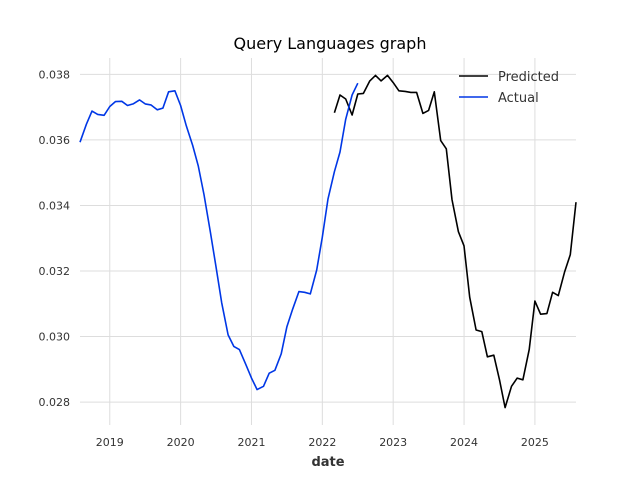 Image resolution: width=640 pixels, height=484 pixels. Describe the element at coordinates (110, 442) in the screenshot. I see `x-tick-label: 2019` at that location.